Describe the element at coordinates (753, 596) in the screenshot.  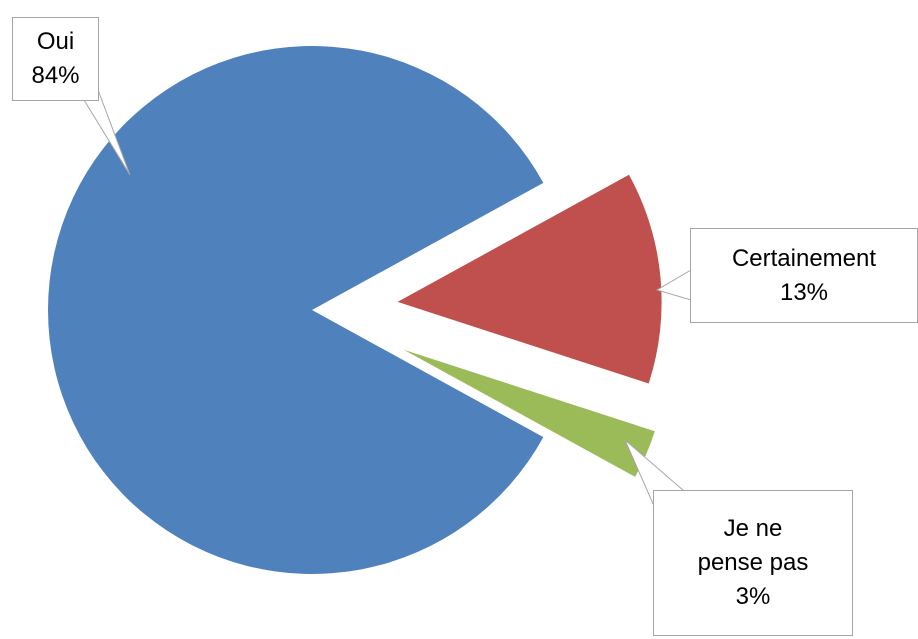
I see `value-label: 3%` at that location.